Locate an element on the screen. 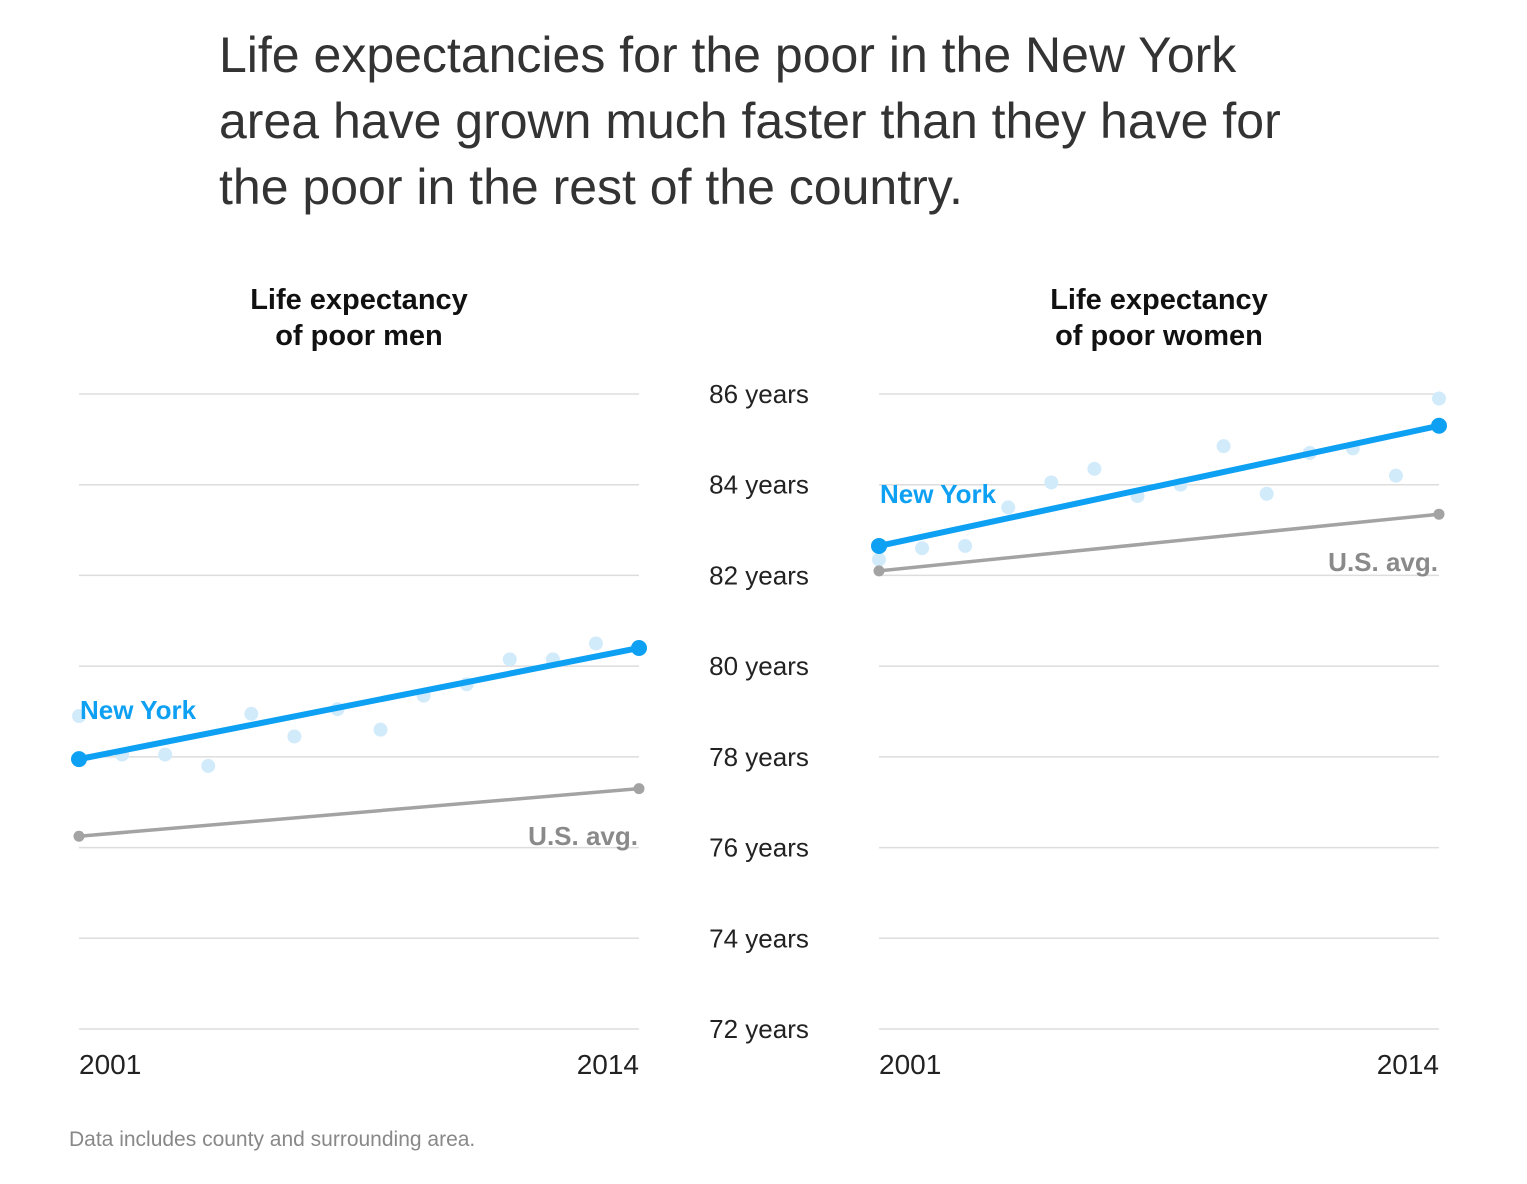  men-ny-label: New York is located at coordinates (138, 710).